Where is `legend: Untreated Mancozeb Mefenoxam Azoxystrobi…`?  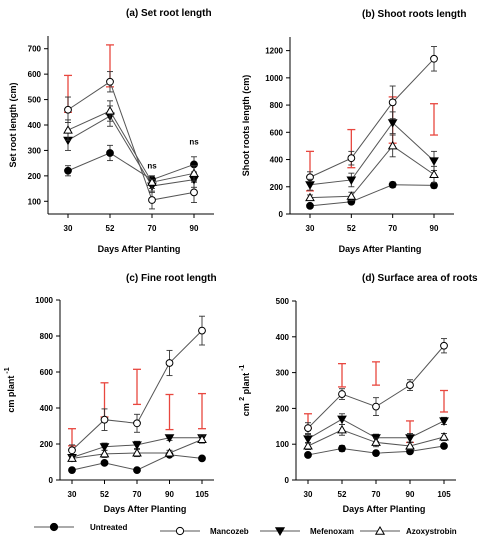 legend: Untreated Mancozeb Mefenoxam Azoxystrobi… is located at coordinates (245, 529).